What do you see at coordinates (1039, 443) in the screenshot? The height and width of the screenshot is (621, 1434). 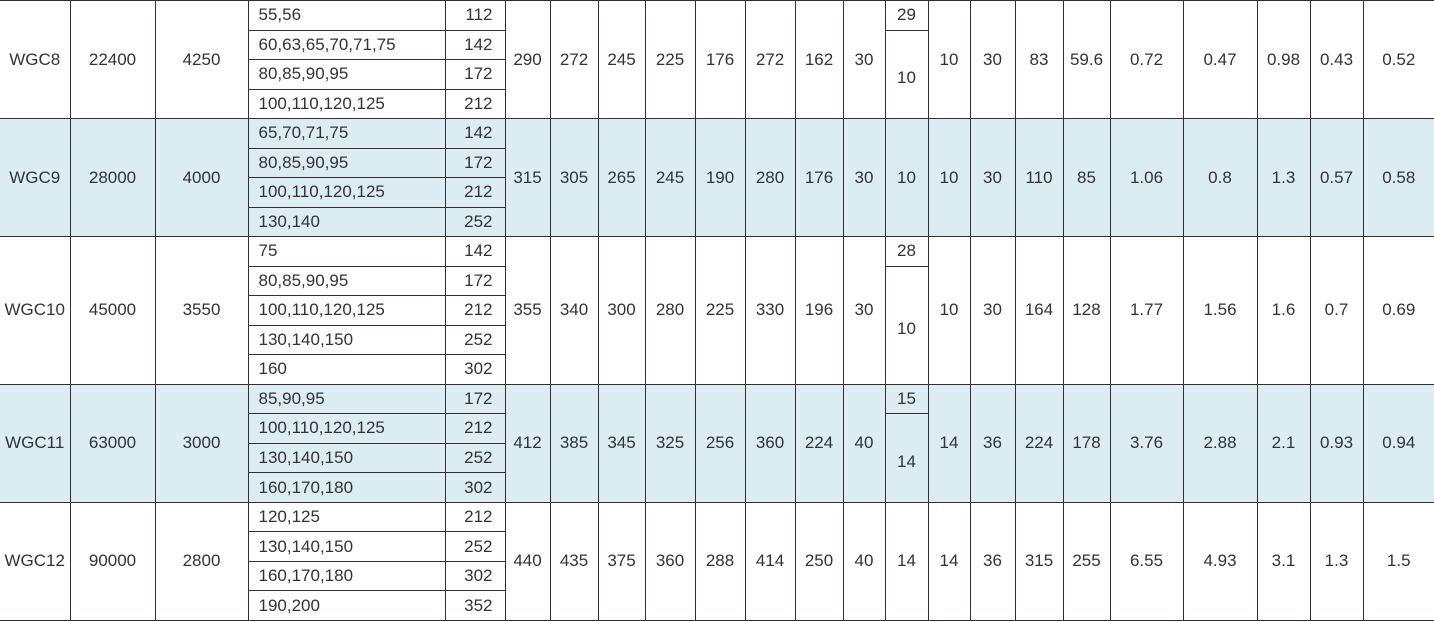 I see `dimension-cell: 224` at bounding box center [1039, 443].